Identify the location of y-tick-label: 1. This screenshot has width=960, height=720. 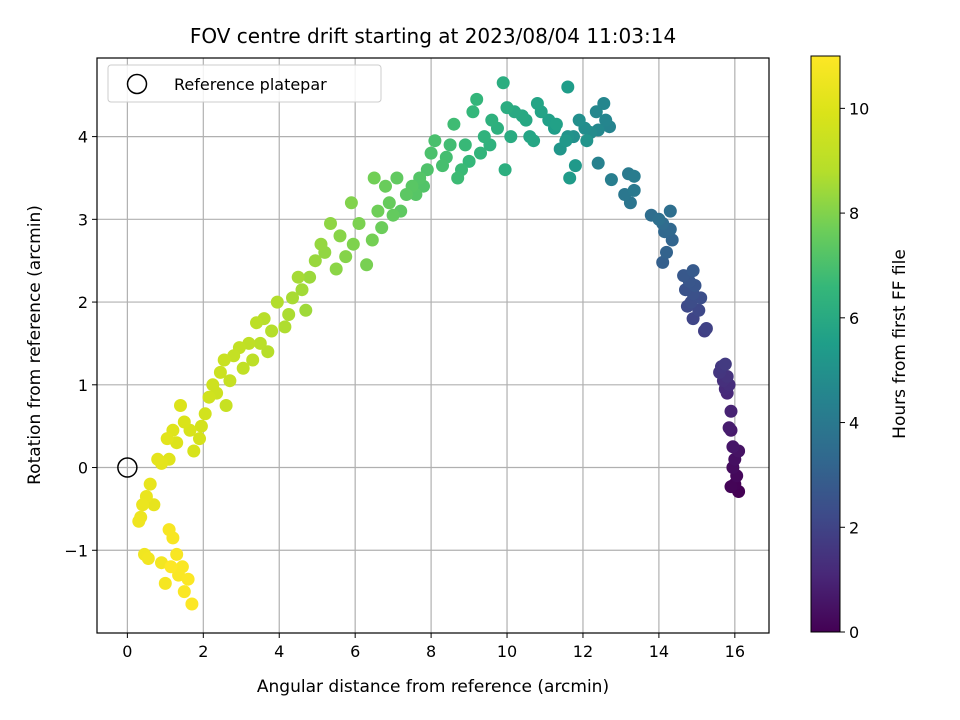
(83, 385).